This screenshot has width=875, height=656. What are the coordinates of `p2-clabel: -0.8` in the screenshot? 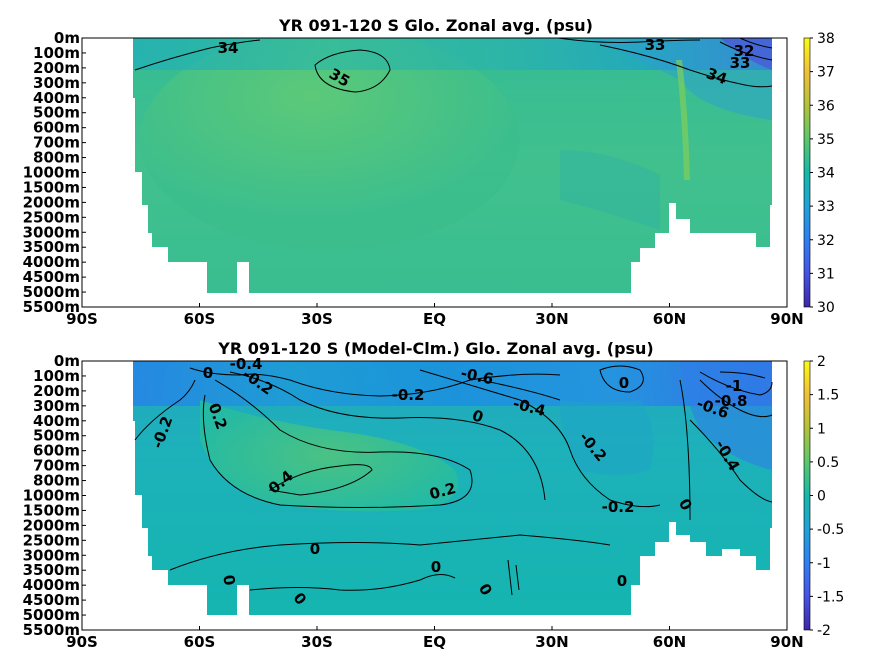 It's located at (731, 401).